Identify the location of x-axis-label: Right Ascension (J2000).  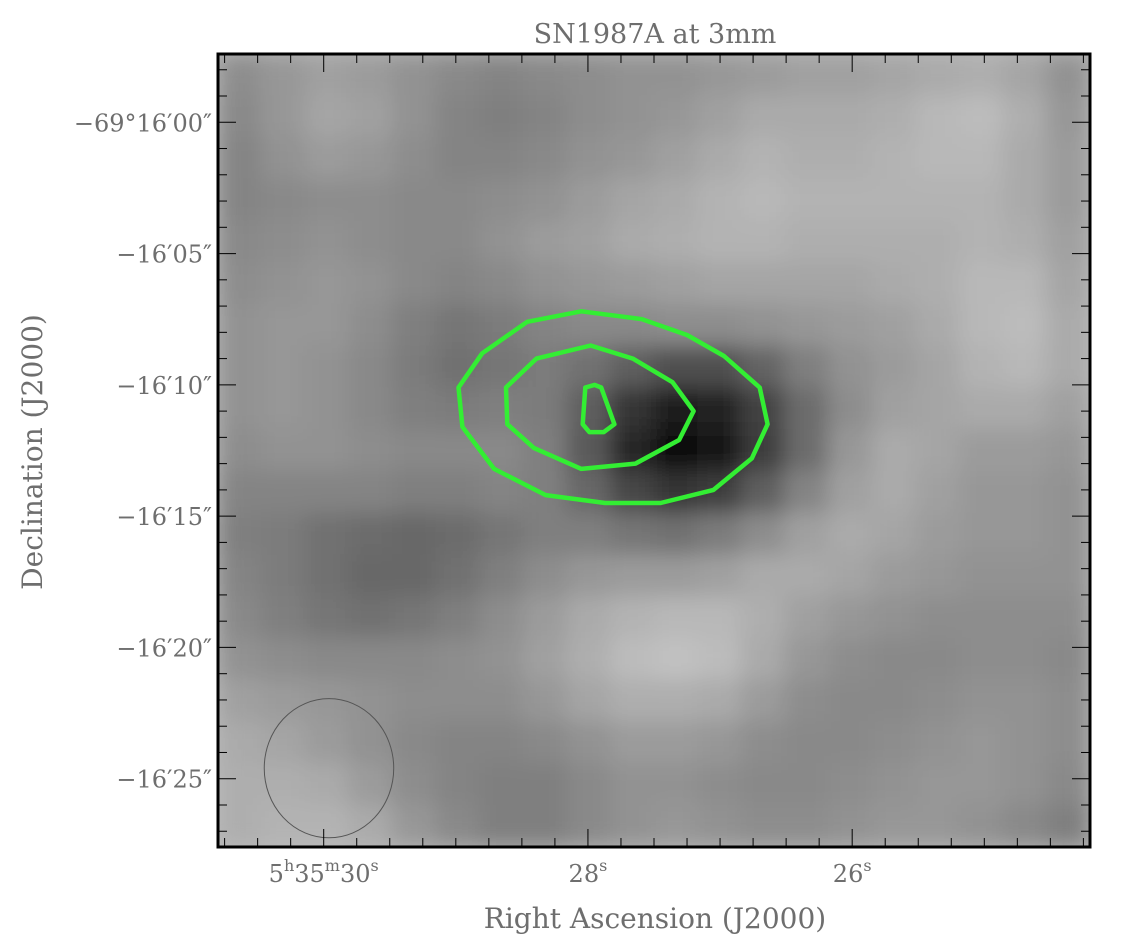
(655, 918).